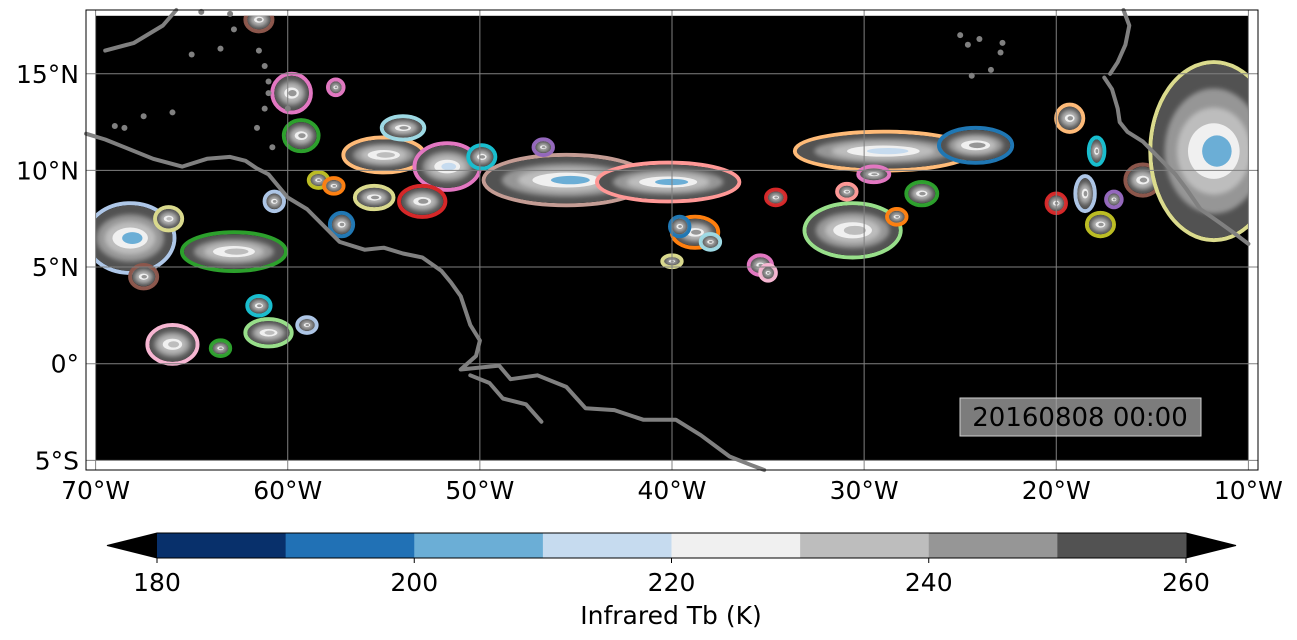  Describe the element at coordinates (414, 582) in the screenshot. I see `colorbar-tick-label: 200` at that location.